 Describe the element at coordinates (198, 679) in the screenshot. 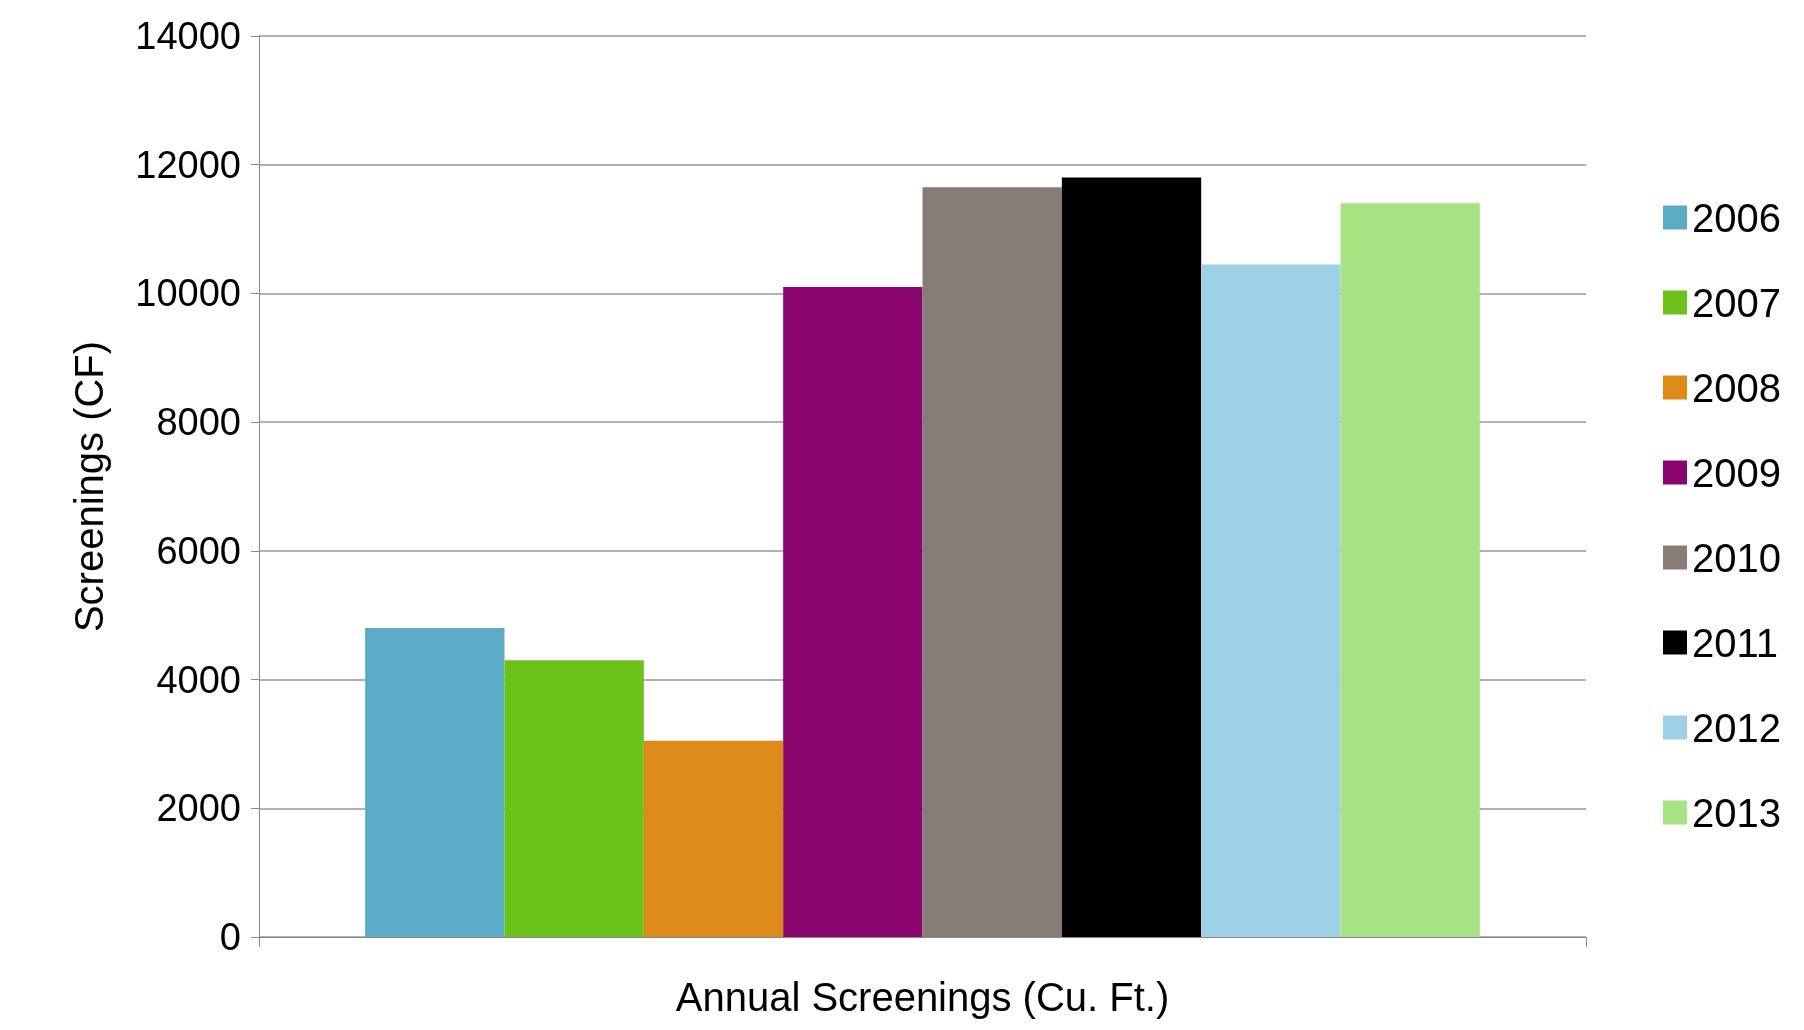

I see `y-tick-label: 4000` at that location.